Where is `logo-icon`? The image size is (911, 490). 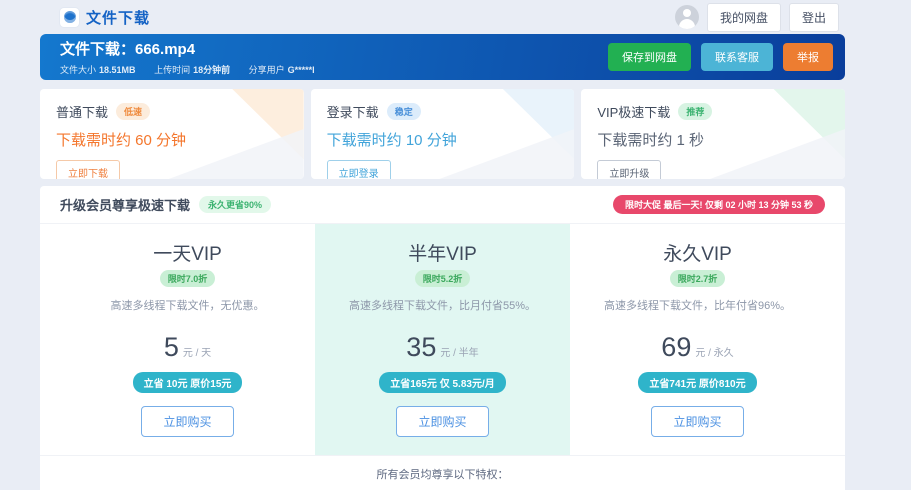
logo-icon is located at coordinates (69, 17).